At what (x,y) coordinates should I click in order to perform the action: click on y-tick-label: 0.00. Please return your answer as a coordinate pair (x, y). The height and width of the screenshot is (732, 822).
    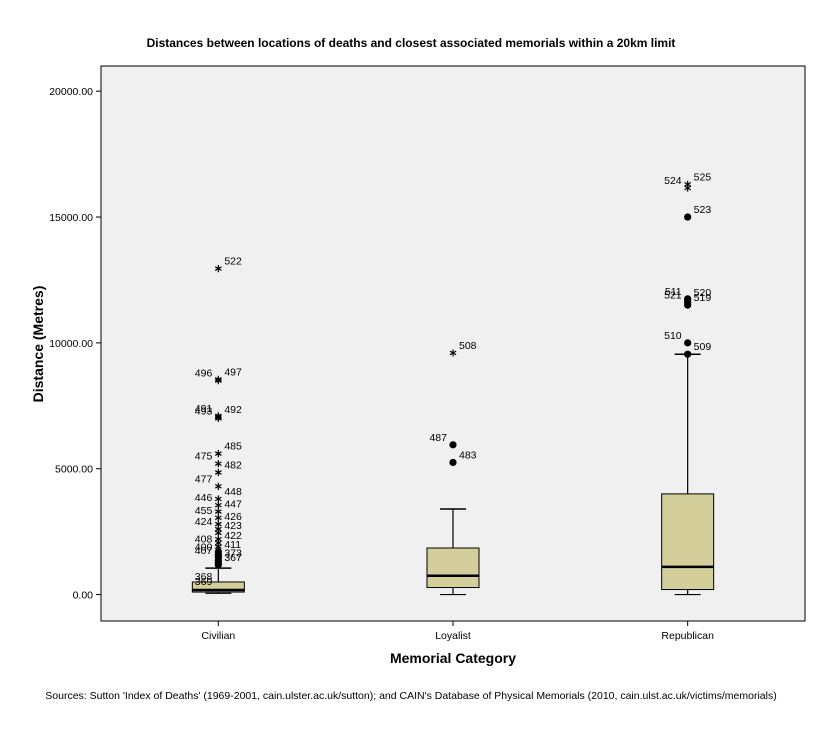
    Looking at the image, I should click on (83, 596).